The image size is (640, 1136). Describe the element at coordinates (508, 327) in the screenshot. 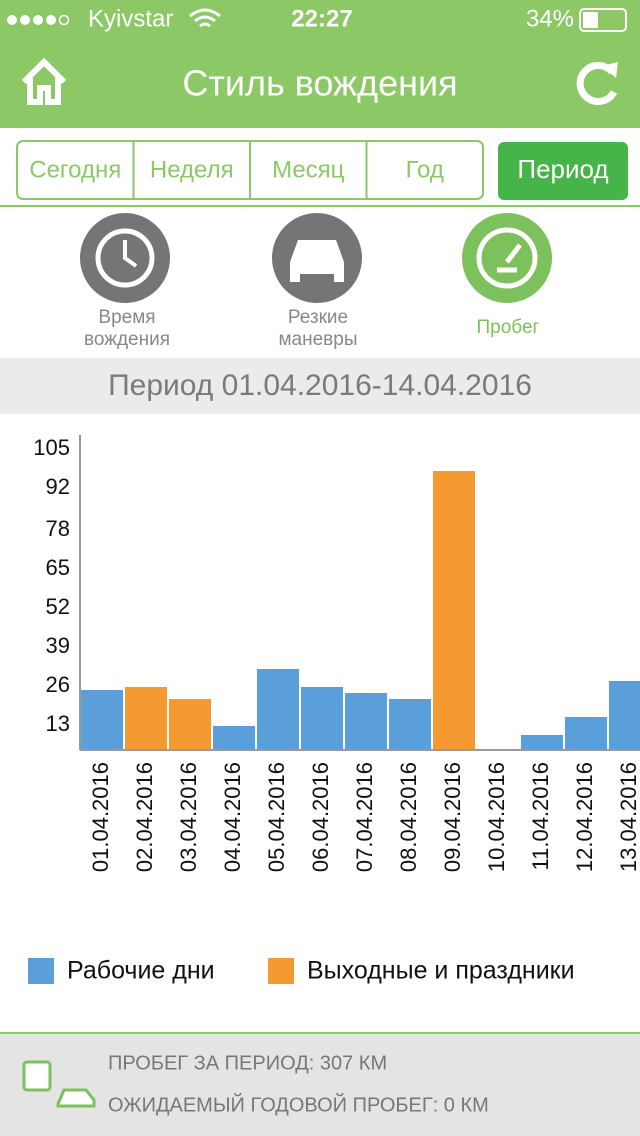

I see `mode-label: Пробег` at that location.